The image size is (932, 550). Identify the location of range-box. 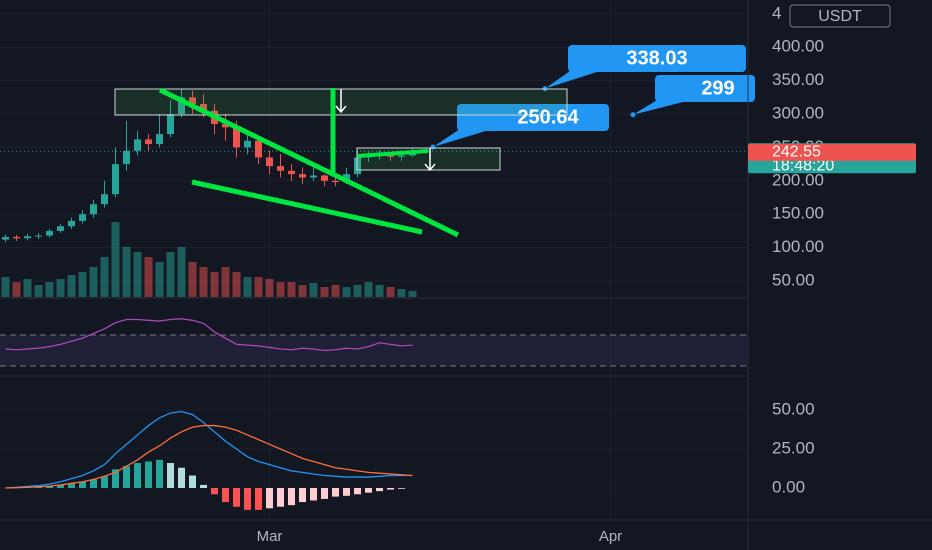
(428, 159).